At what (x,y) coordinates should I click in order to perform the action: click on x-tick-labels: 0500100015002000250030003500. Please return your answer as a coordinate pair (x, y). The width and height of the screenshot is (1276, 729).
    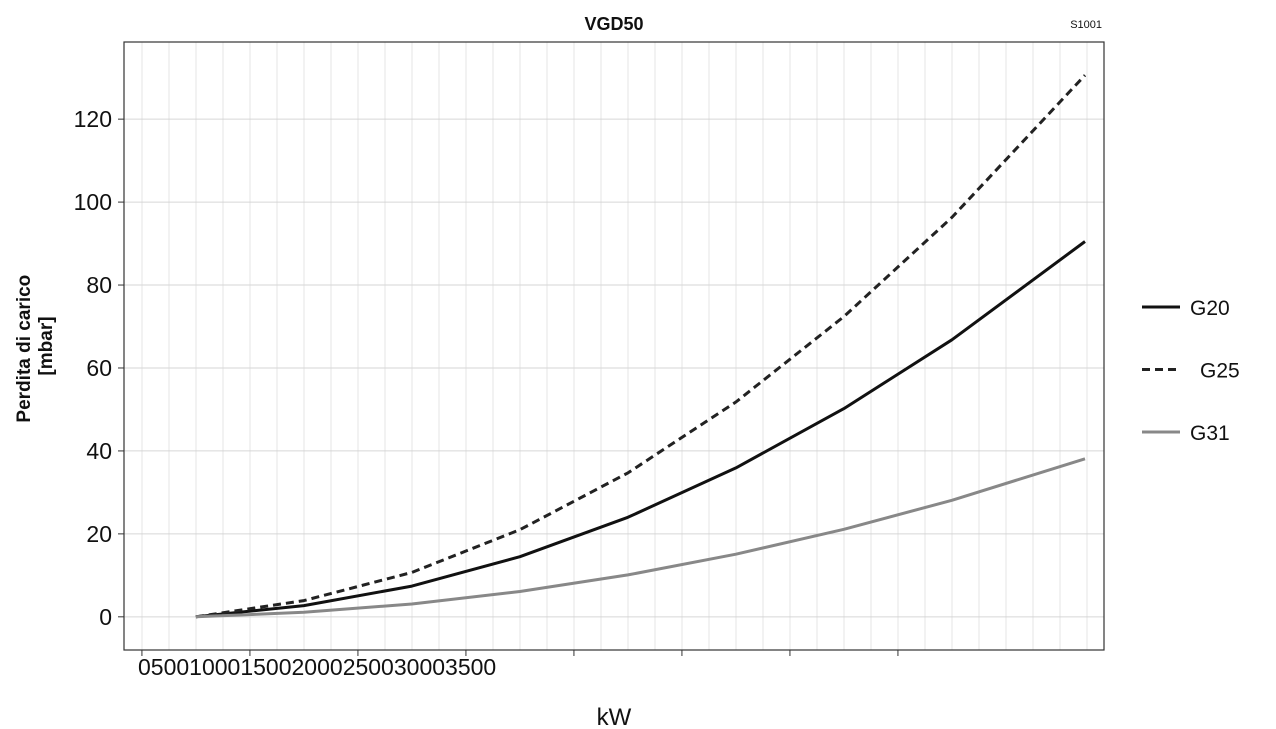
    Looking at the image, I should click on (317, 667).